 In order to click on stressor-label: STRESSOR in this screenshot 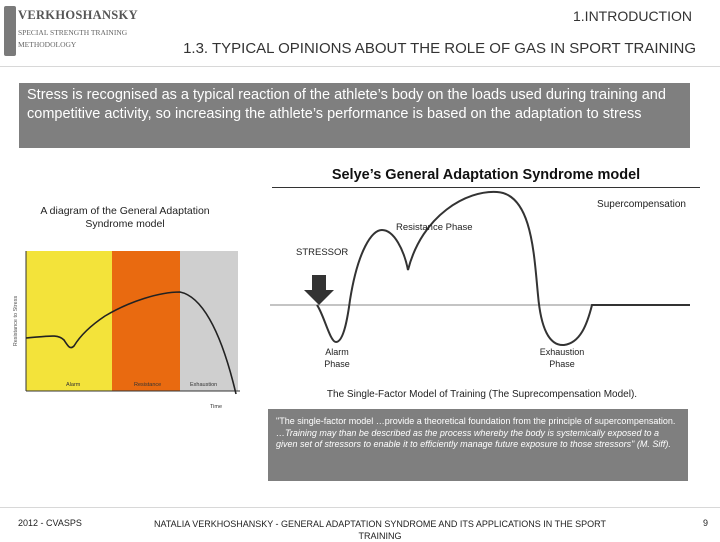, I will do `click(322, 252)`.